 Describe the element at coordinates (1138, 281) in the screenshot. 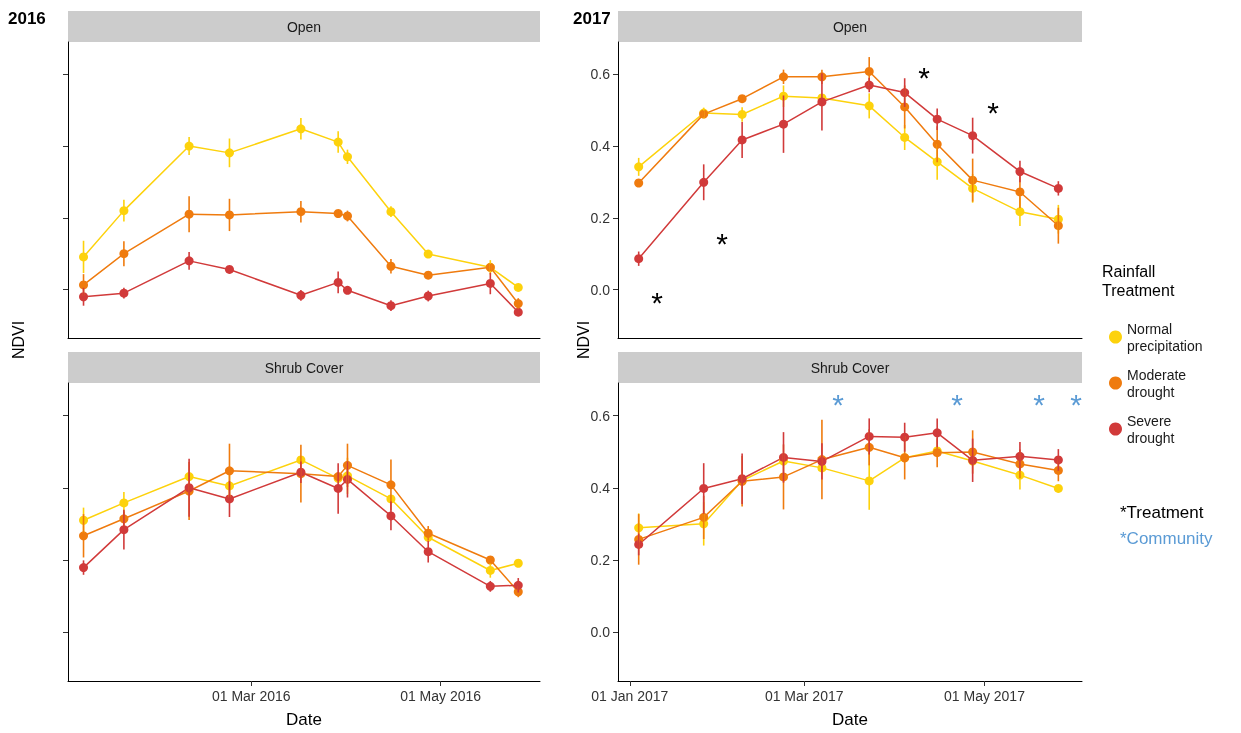

I see `legend-title: Rainfall Treatment` at that location.